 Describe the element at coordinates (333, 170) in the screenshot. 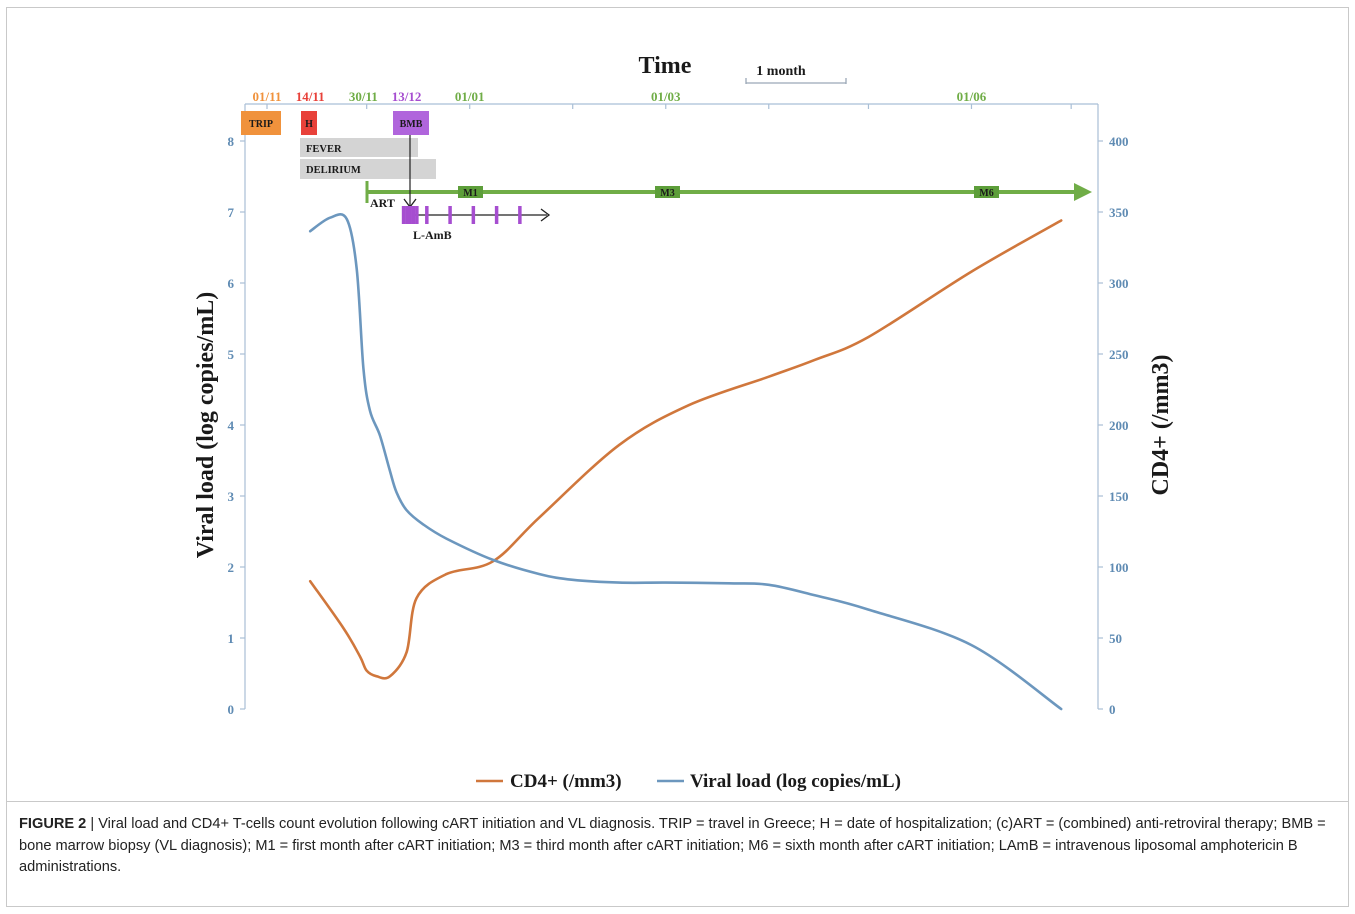

I see `delirium-label: DELIRIUM` at that location.